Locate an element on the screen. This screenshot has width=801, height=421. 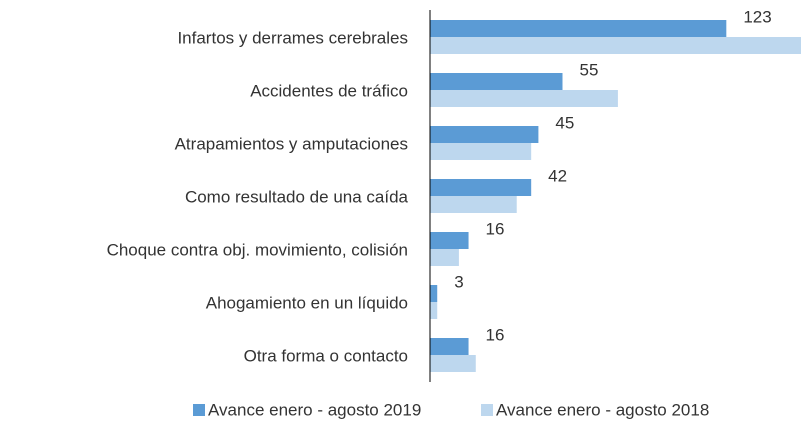
value-label: 55 is located at coordinates (589, 69).